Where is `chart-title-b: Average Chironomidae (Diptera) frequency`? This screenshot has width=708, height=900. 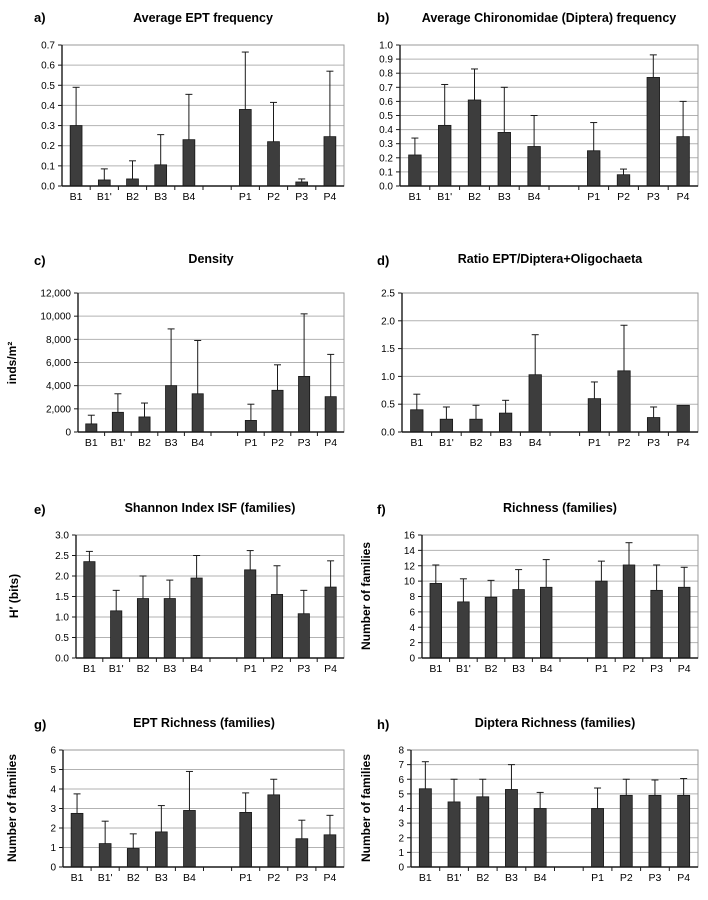
chart-title-b: Average Chironomidae (Diptera) frequency is located at coordinates (549, 18).